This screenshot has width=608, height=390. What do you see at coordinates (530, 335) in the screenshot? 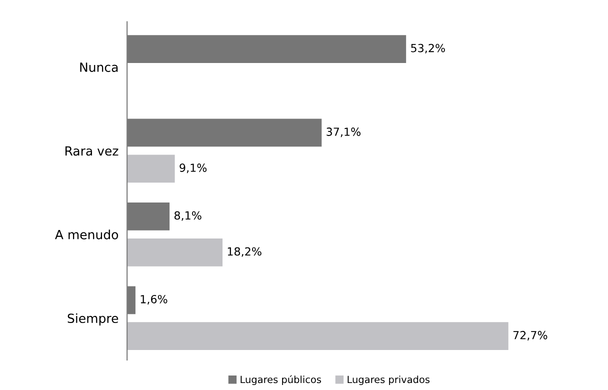
I see `data-label: 72,7%` at bounding box center [530, 335].